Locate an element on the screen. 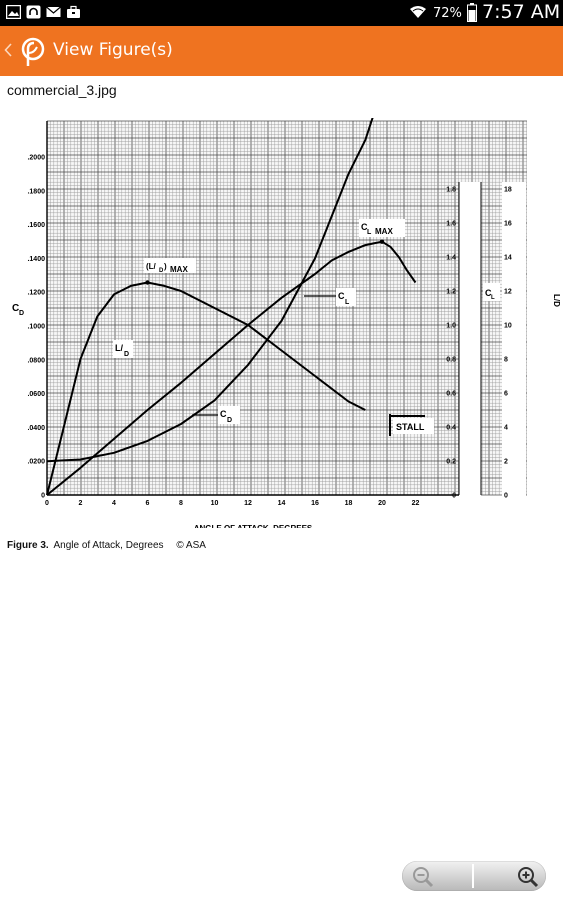  stall-label-bg is located at coordinates (413, 426).